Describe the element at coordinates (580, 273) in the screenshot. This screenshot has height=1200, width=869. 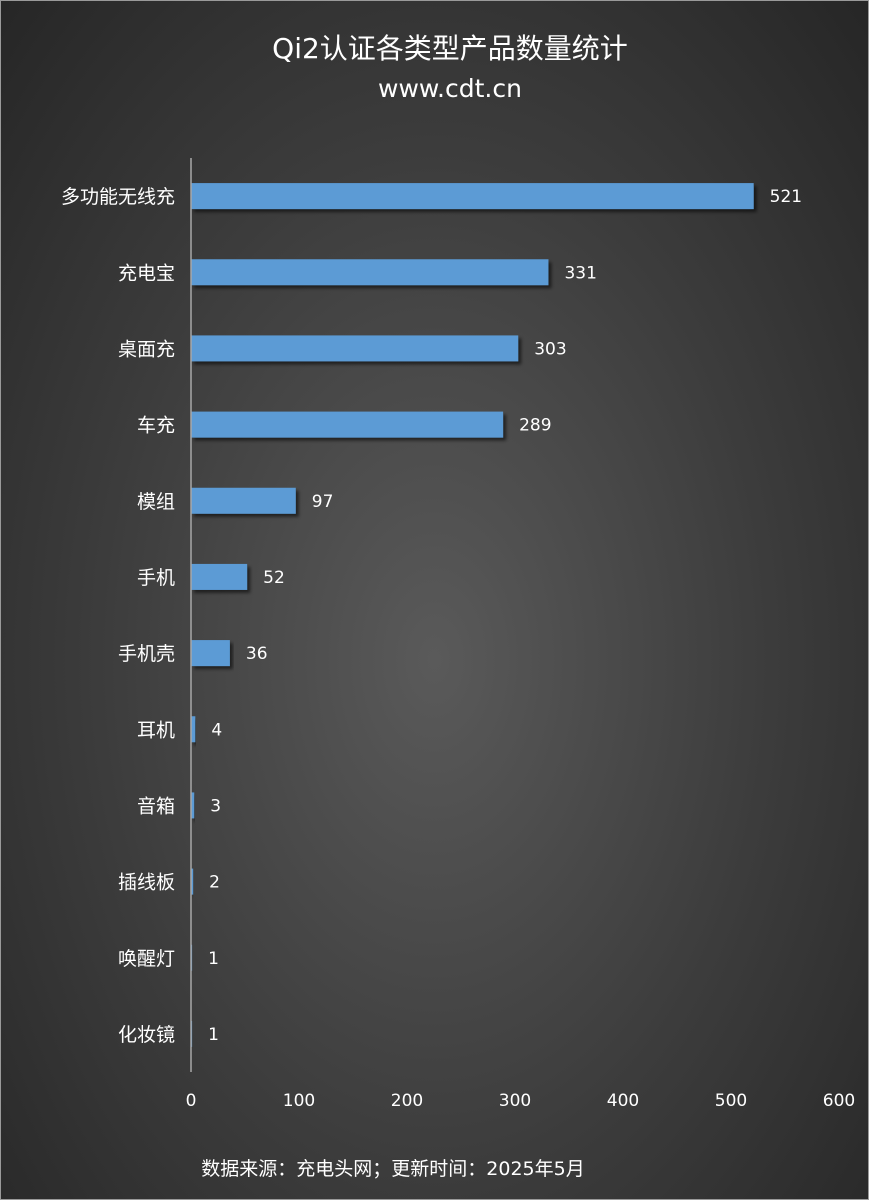
I see `data-label: 331` at that location.